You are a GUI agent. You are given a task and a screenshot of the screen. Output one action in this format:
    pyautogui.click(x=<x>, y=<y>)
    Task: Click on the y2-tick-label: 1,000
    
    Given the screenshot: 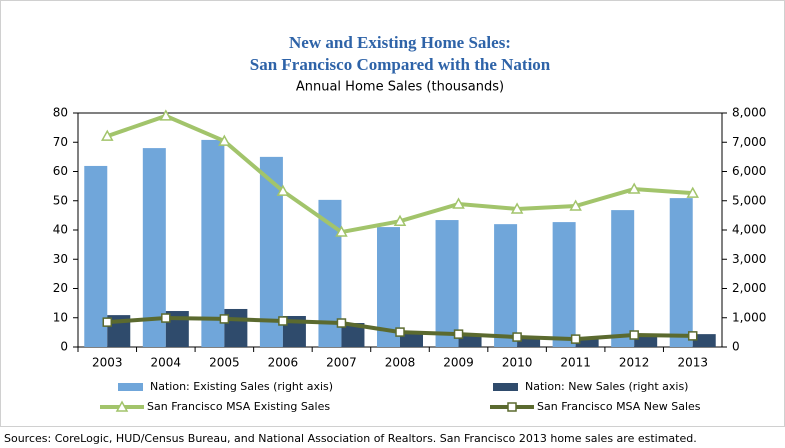 What is the action you would take?
    pyautogui.click(x=749, y=317)
    